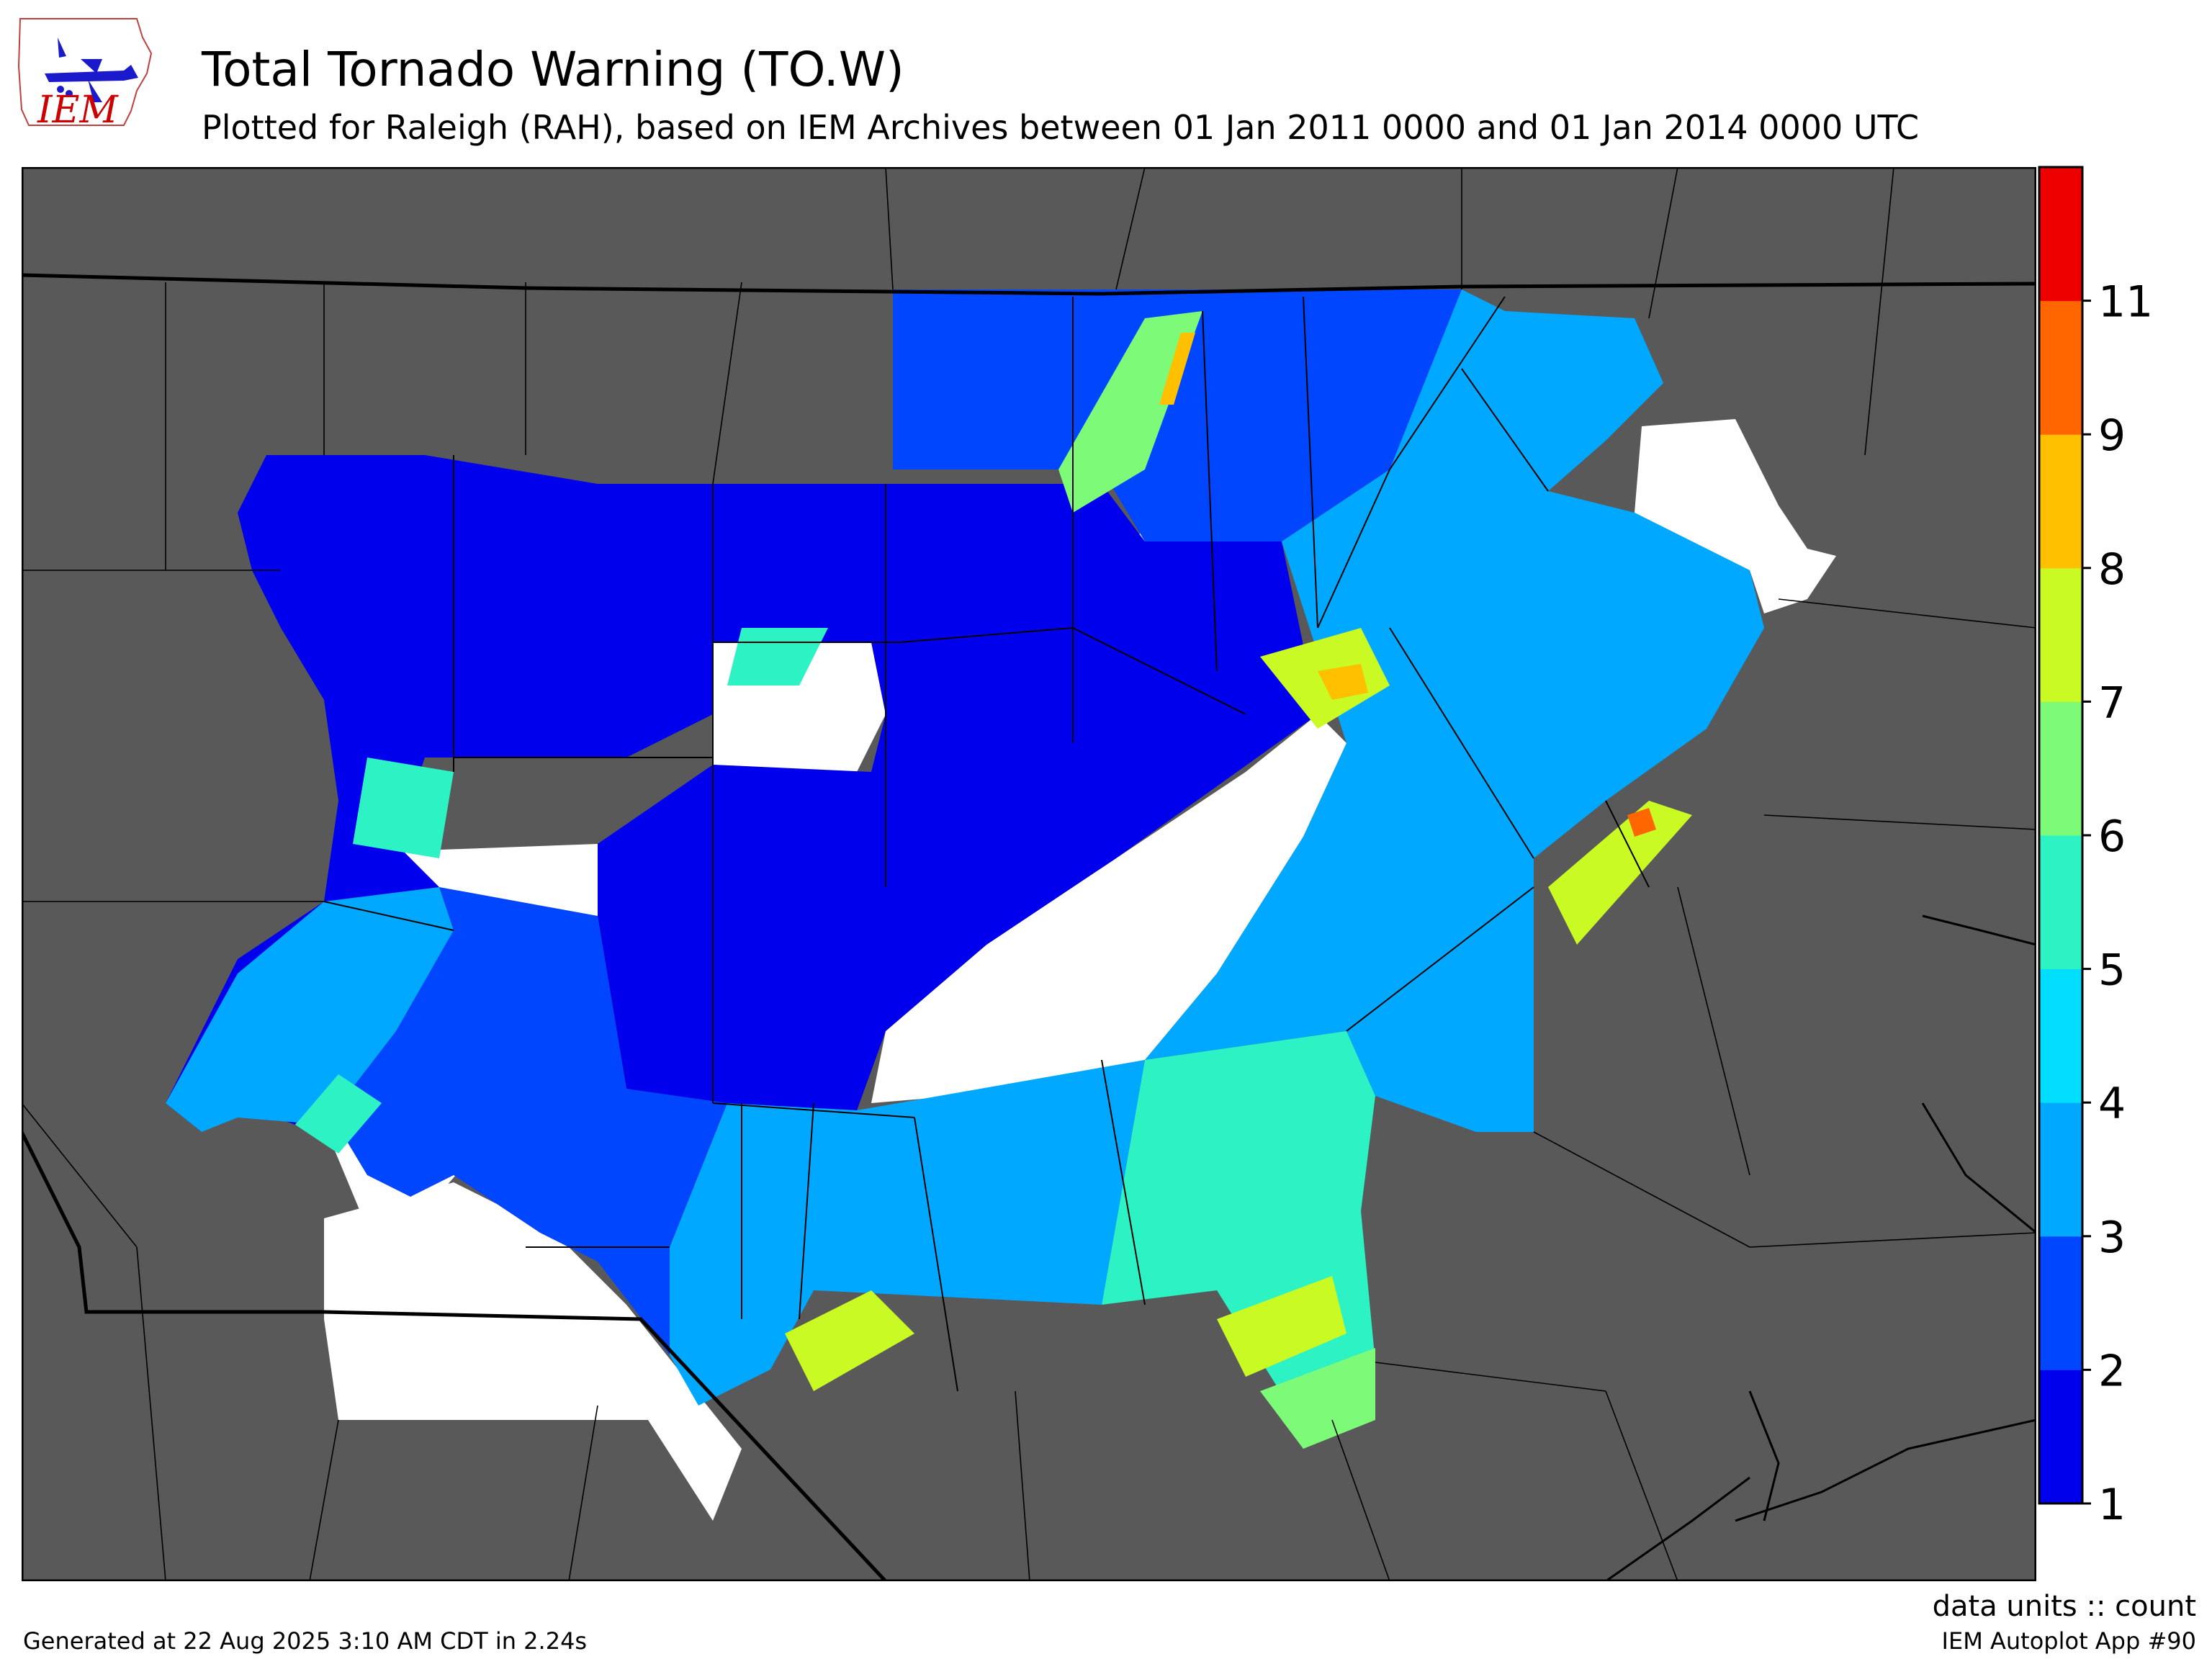 The height and width of the screenshot is (1659, 2212). I want to click on legend-tick-label: 9, so click(2112, 435).